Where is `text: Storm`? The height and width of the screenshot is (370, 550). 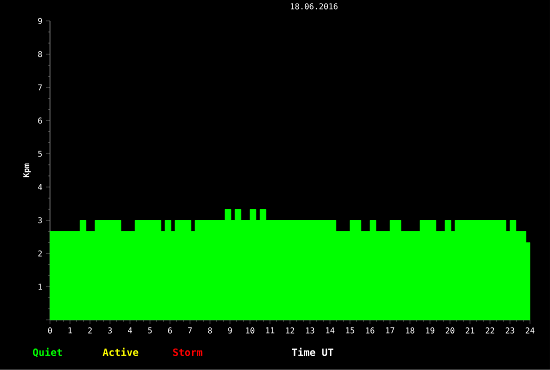 text: Storm is located at coordinates (187, 352).